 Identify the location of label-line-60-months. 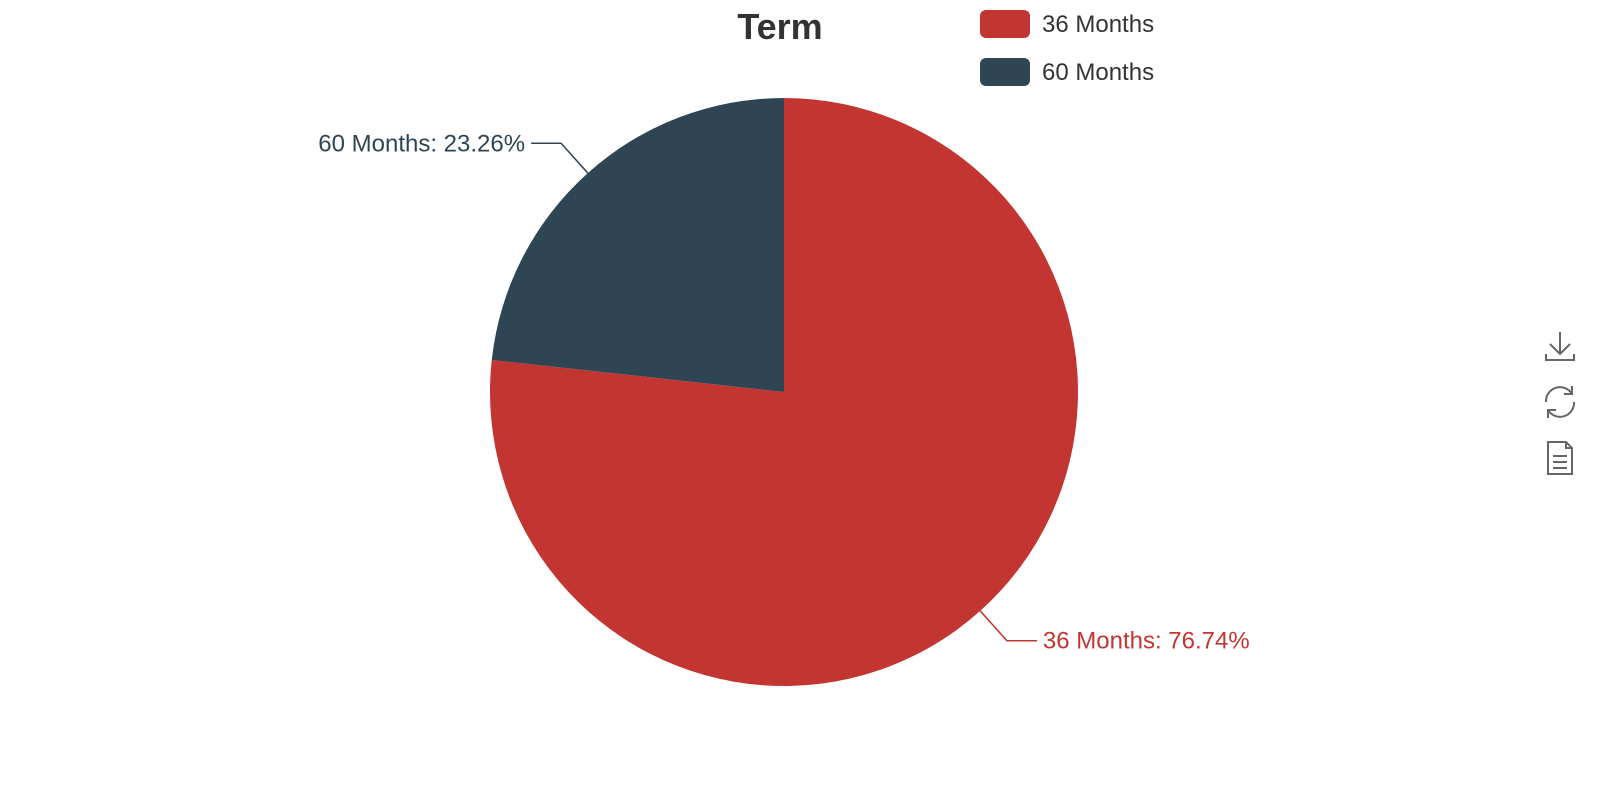
(560, 158).